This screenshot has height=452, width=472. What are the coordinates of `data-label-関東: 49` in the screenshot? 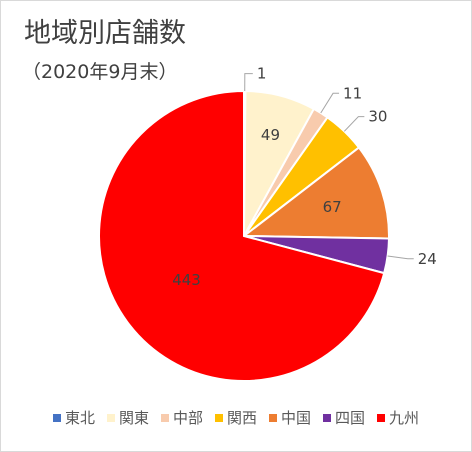 It's located at (270, 135).